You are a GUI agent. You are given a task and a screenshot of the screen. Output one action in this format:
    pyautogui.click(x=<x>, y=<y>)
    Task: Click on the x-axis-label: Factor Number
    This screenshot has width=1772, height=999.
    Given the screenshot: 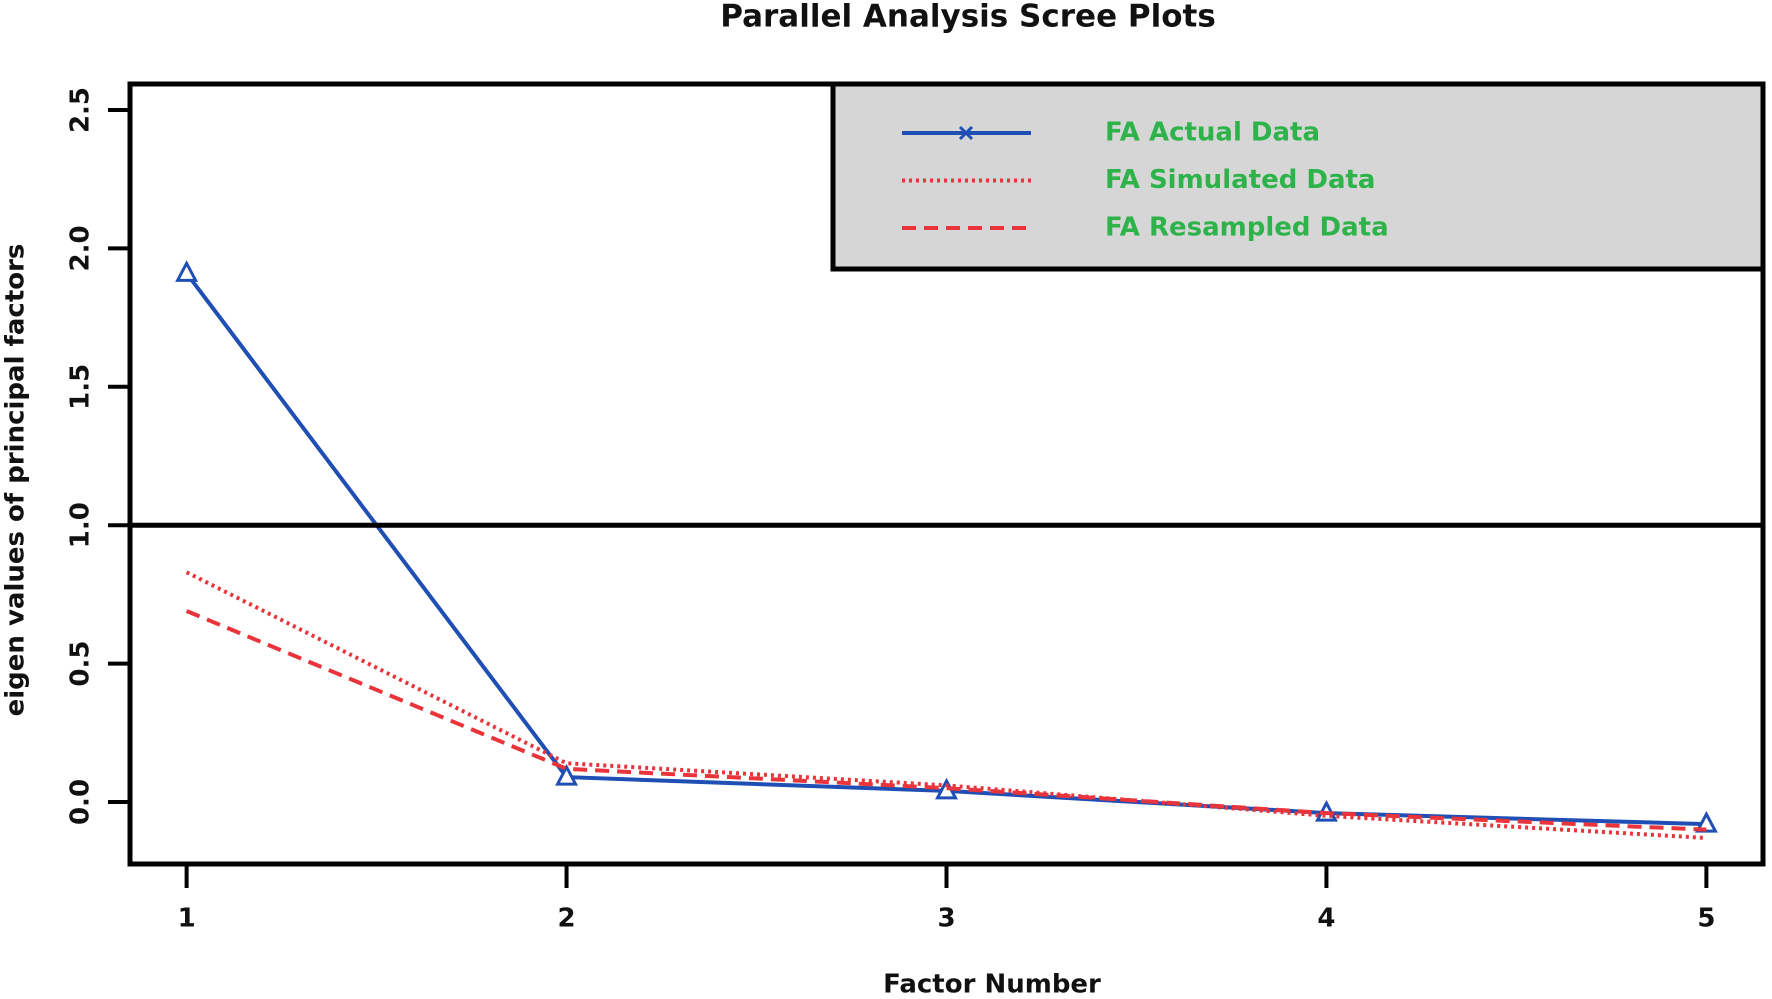 What is the action you would take?
    pyautogui.click(x=992, y=984)
    